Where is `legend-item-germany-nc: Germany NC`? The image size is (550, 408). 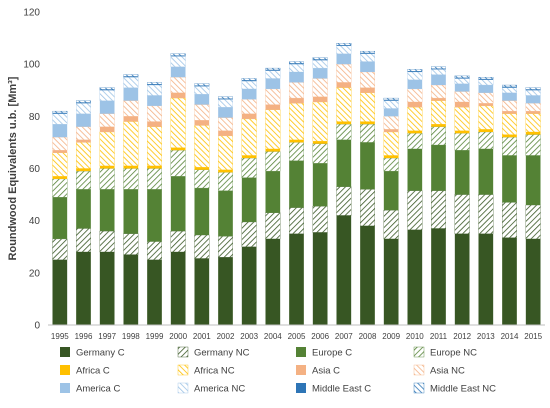 legend-item-germany-nc: Germany NC is located at coordinates (213, 352).